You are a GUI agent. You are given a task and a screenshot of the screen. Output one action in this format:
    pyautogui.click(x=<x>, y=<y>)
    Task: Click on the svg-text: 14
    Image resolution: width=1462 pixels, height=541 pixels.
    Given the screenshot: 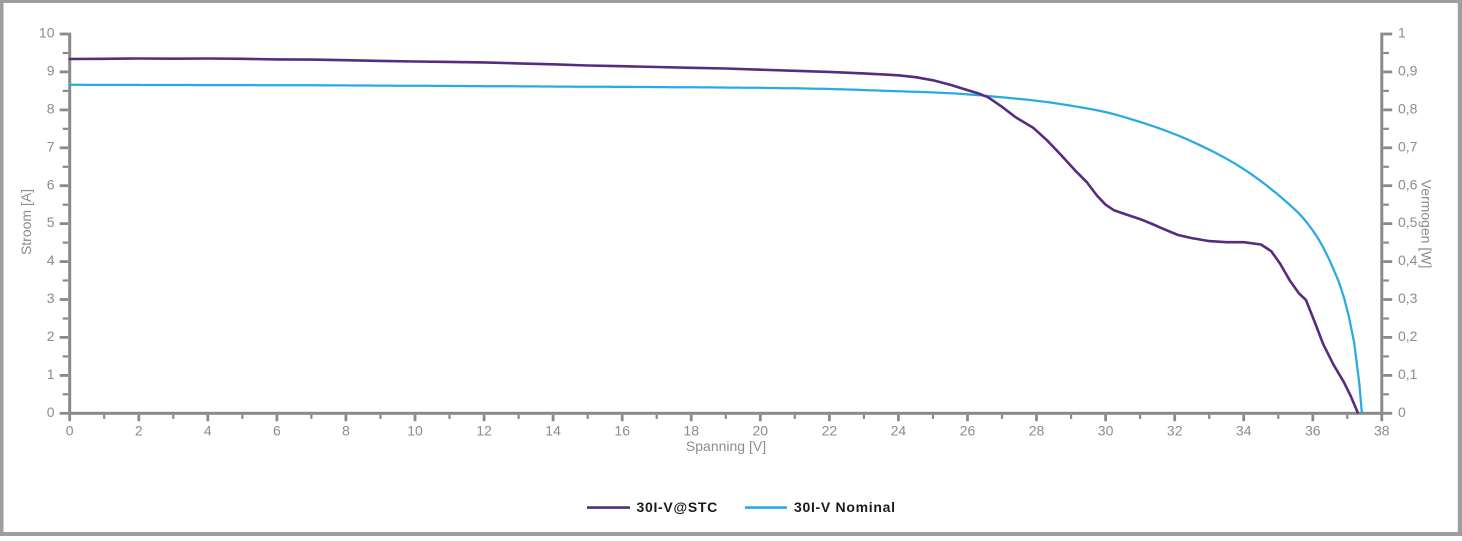 What is the action you would take?
    pyautogui.click(x=553, y=430)
    